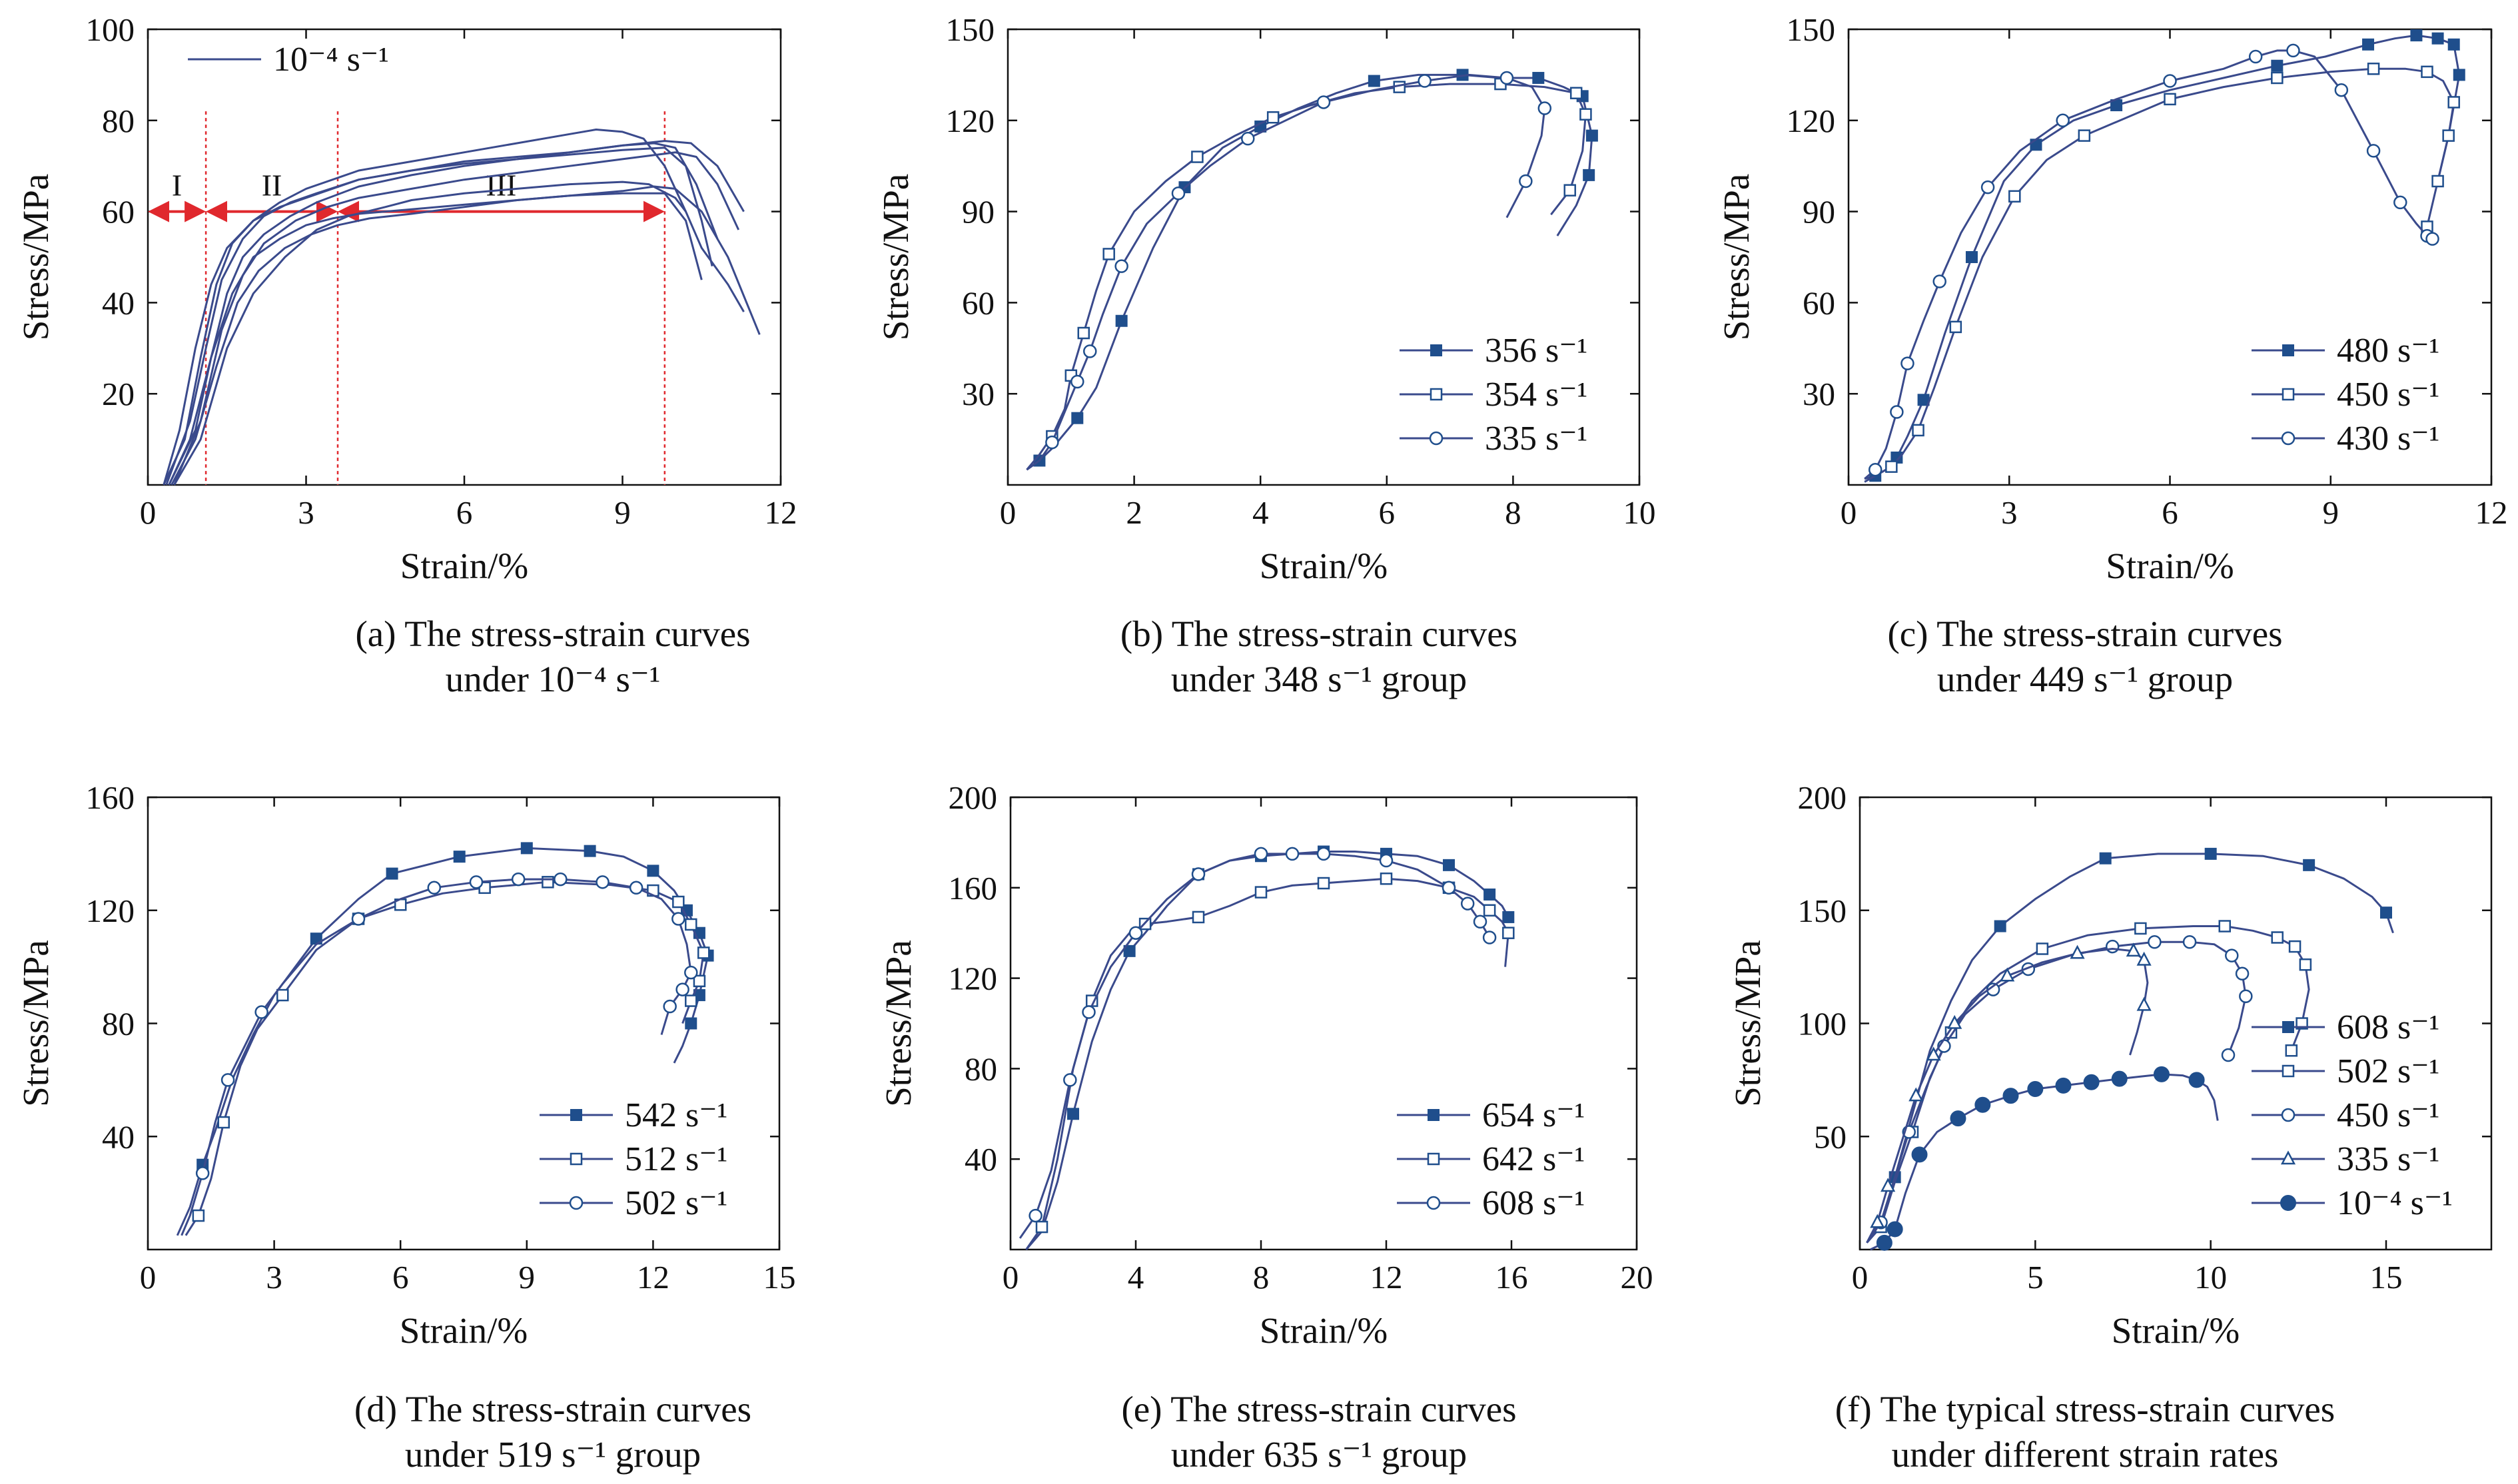 Image resolution: width=2518 pixels, height=1484 pixels. What do you see at coordinates (464, 566) in the screenshot?
I see `x-axis-title-a: Strain/%` at bounding box center [464, 566].